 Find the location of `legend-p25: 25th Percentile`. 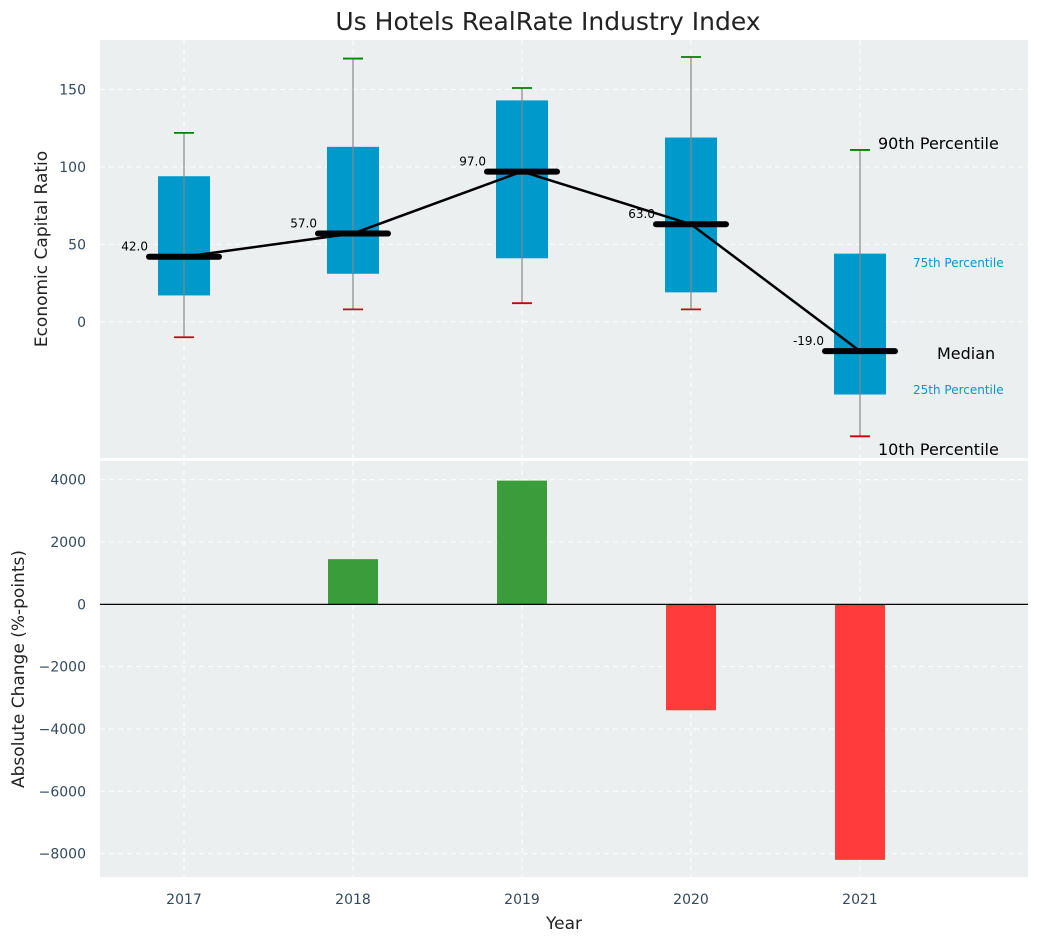

legend-p25: 25th Percentile is located at coordinates (958, 390).